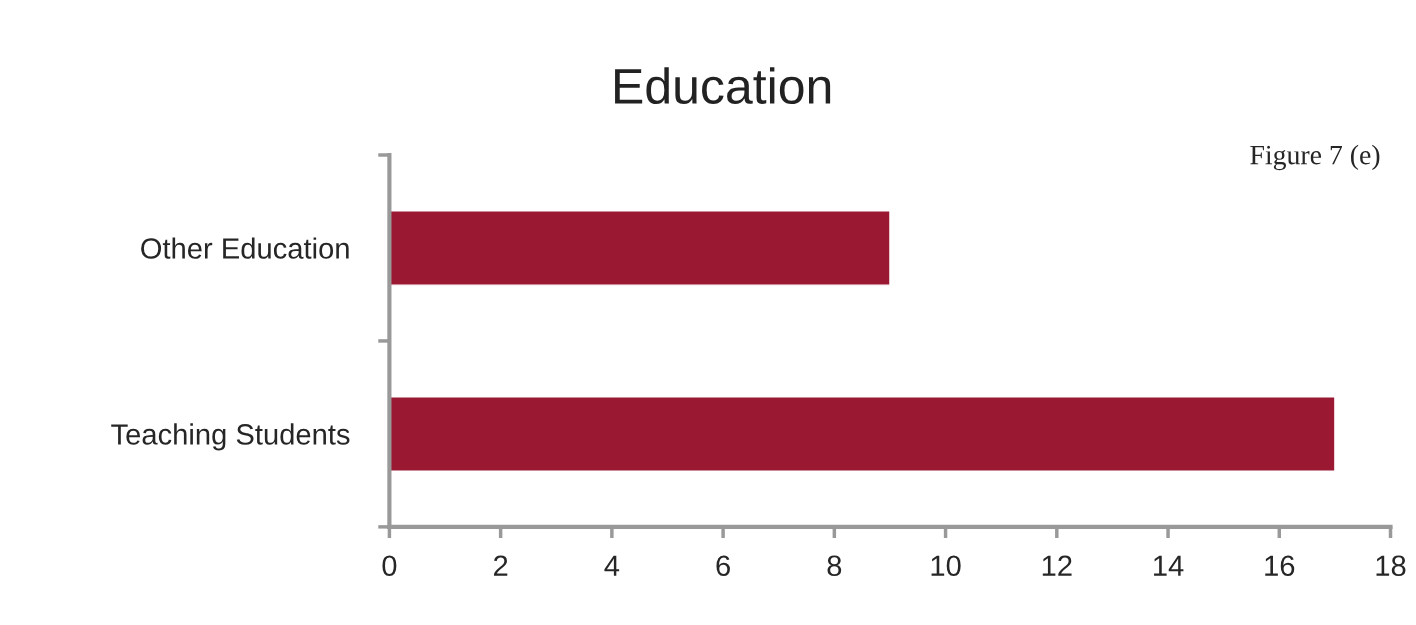  I want to click on x-tick-label: 18, so click(1391, 566).